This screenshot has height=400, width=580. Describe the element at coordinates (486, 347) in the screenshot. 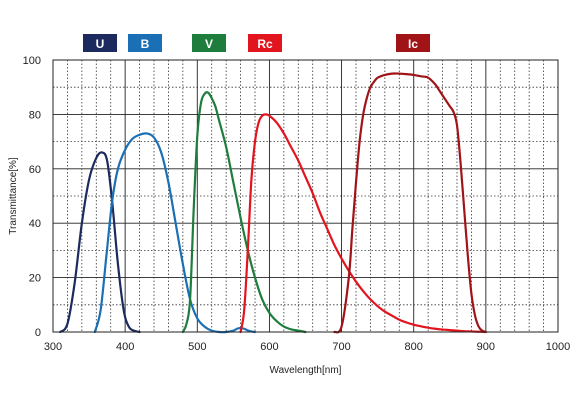

I see `x-tick-label: 900` at that location.